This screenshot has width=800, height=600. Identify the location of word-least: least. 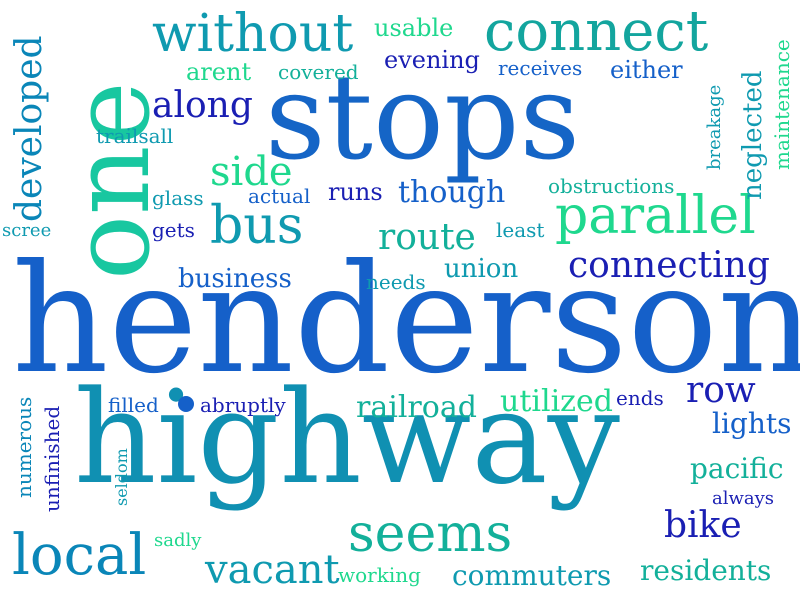
(520, 230).